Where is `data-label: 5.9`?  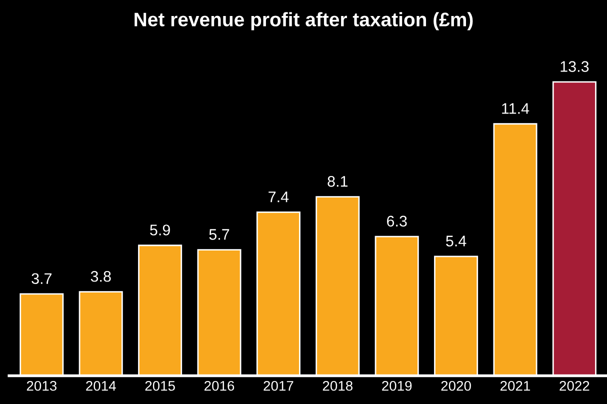
data-label: 5.9 is located at coordinates (160, 230).